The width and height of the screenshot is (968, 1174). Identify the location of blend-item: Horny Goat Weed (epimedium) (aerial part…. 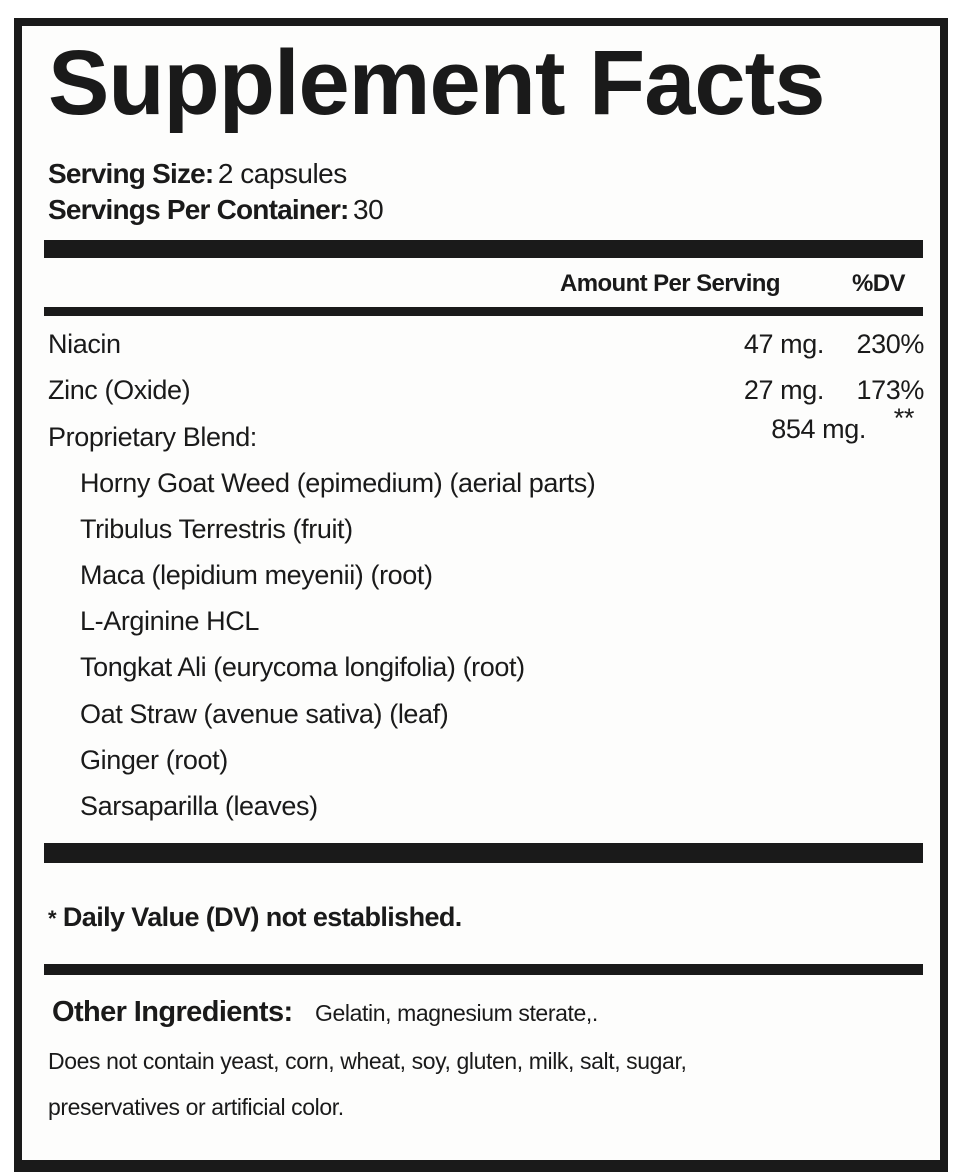
(338, 483).